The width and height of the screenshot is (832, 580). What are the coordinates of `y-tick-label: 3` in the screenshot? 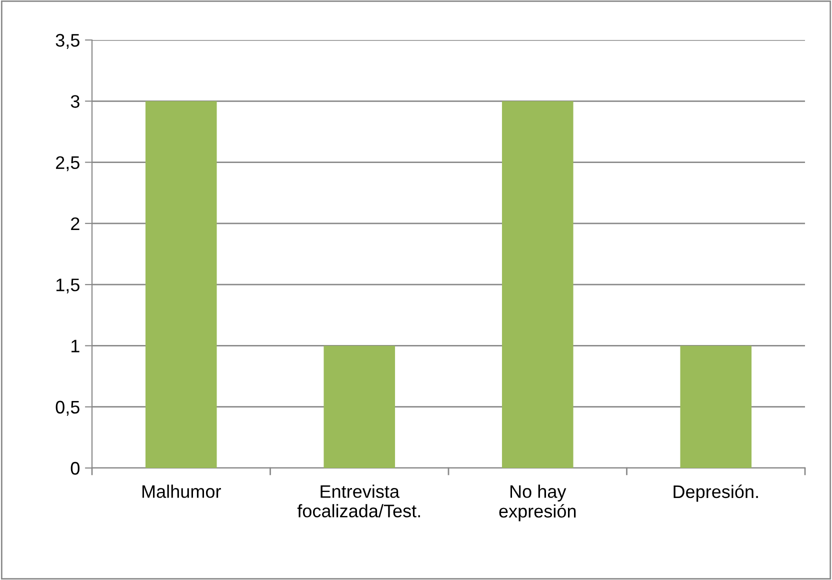 It's located at (75, 101).